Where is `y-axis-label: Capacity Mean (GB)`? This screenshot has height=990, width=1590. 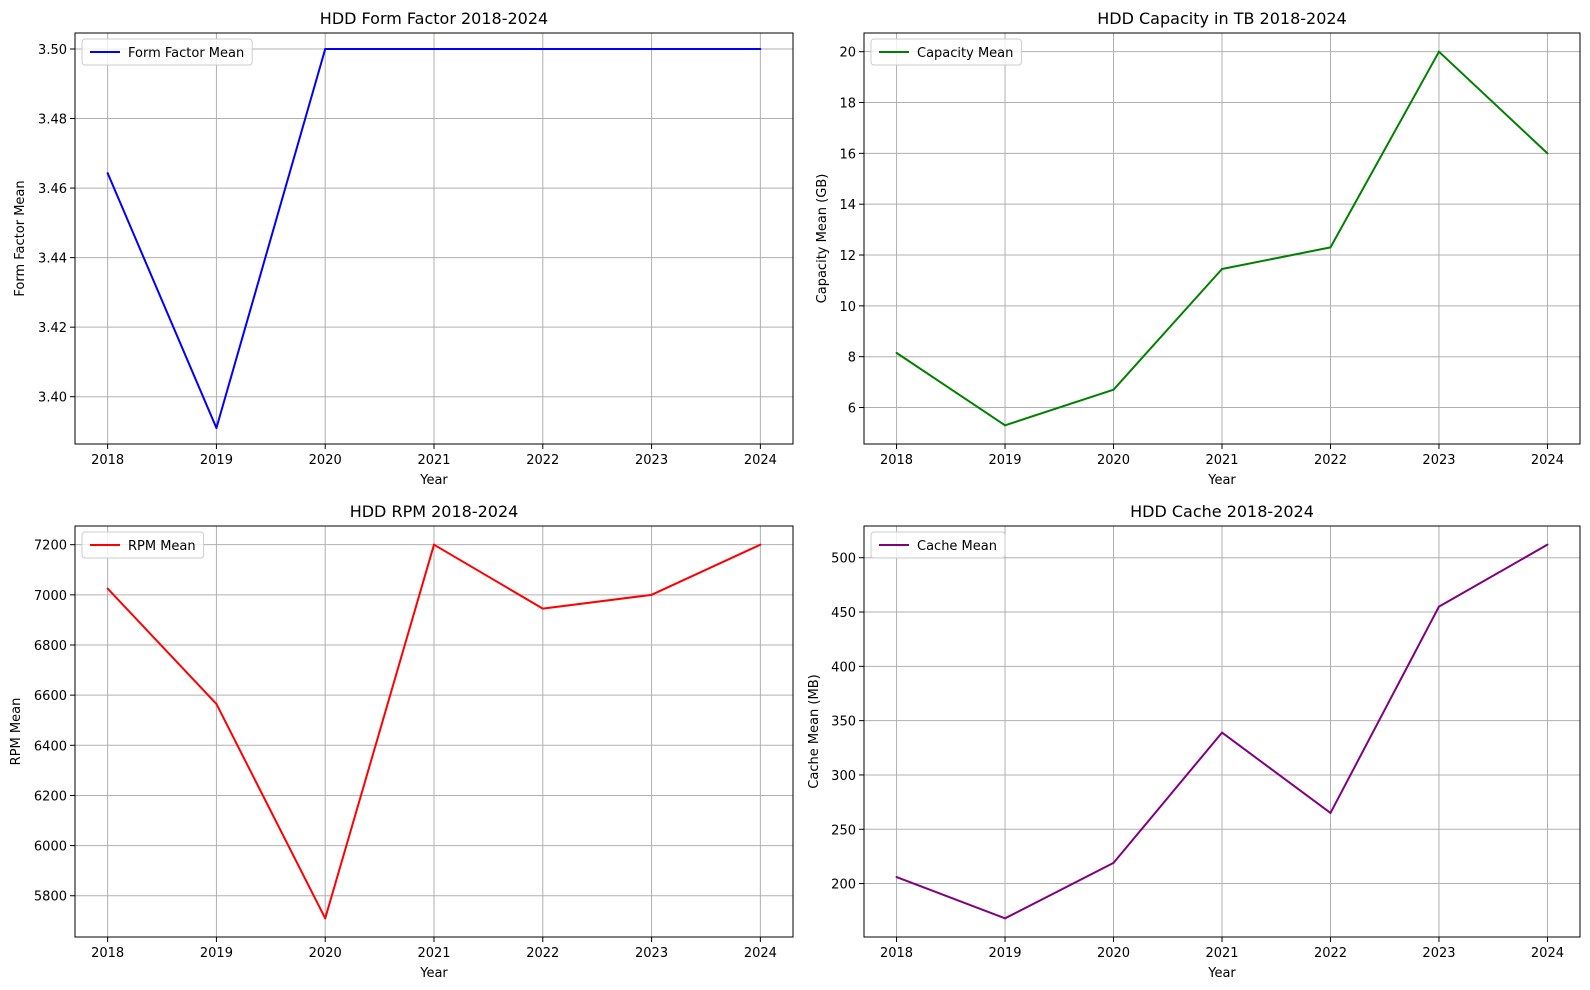
y-axis-label: Capacity Mean (GB) is located at coordinates (822, 239).